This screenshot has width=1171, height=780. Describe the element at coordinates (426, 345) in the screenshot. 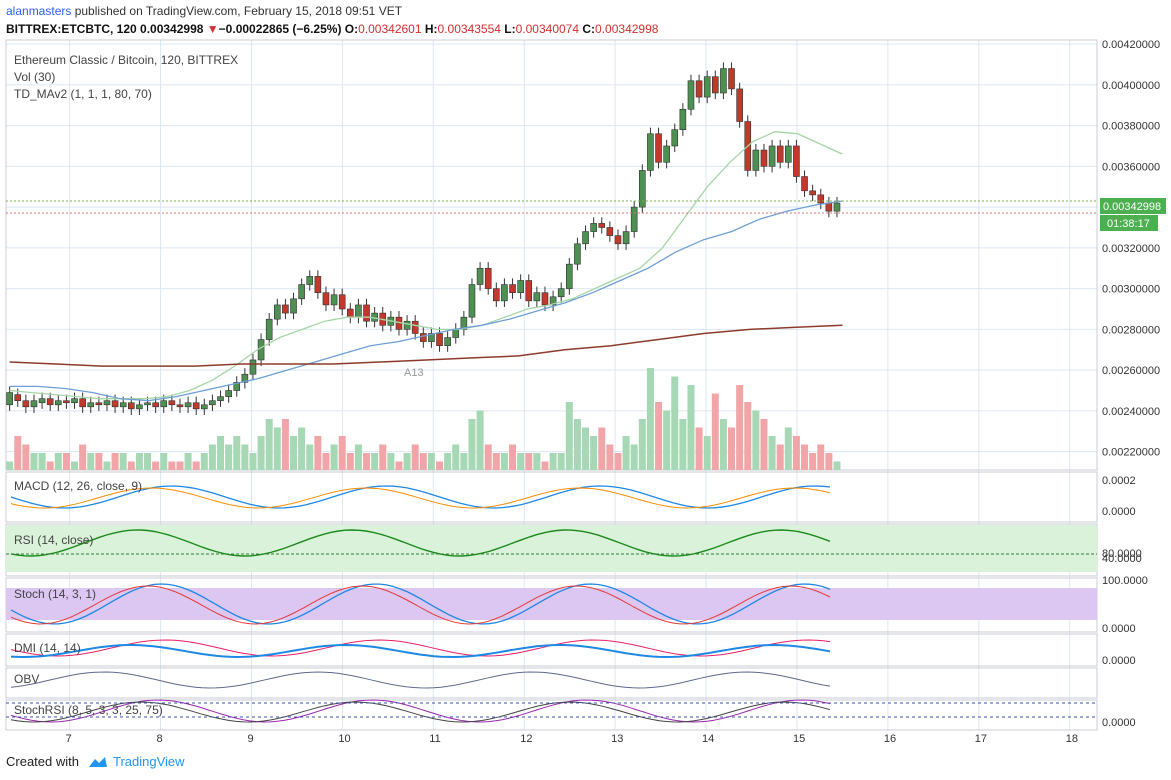

I see `ma-brown-line` at that location.